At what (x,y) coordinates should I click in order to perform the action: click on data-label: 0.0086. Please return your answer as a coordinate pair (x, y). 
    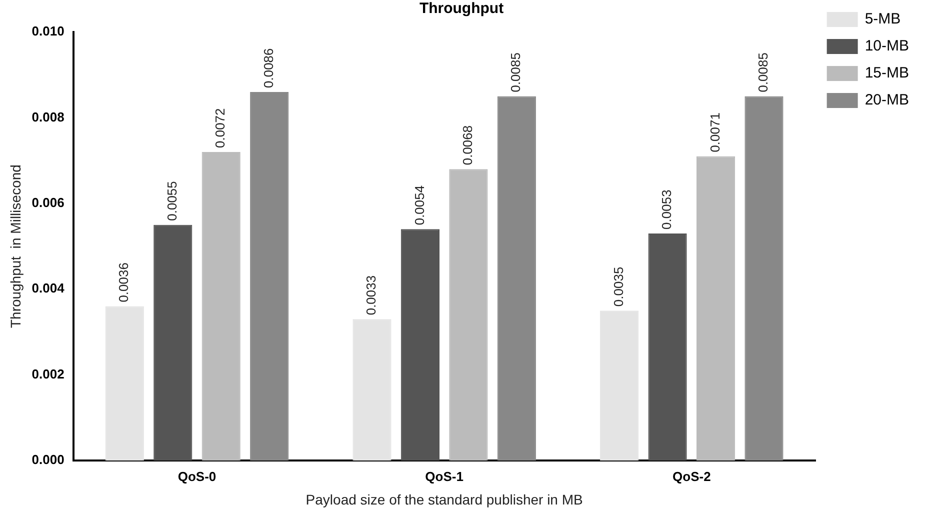
    Looking at the image, I should click on (268, 68).